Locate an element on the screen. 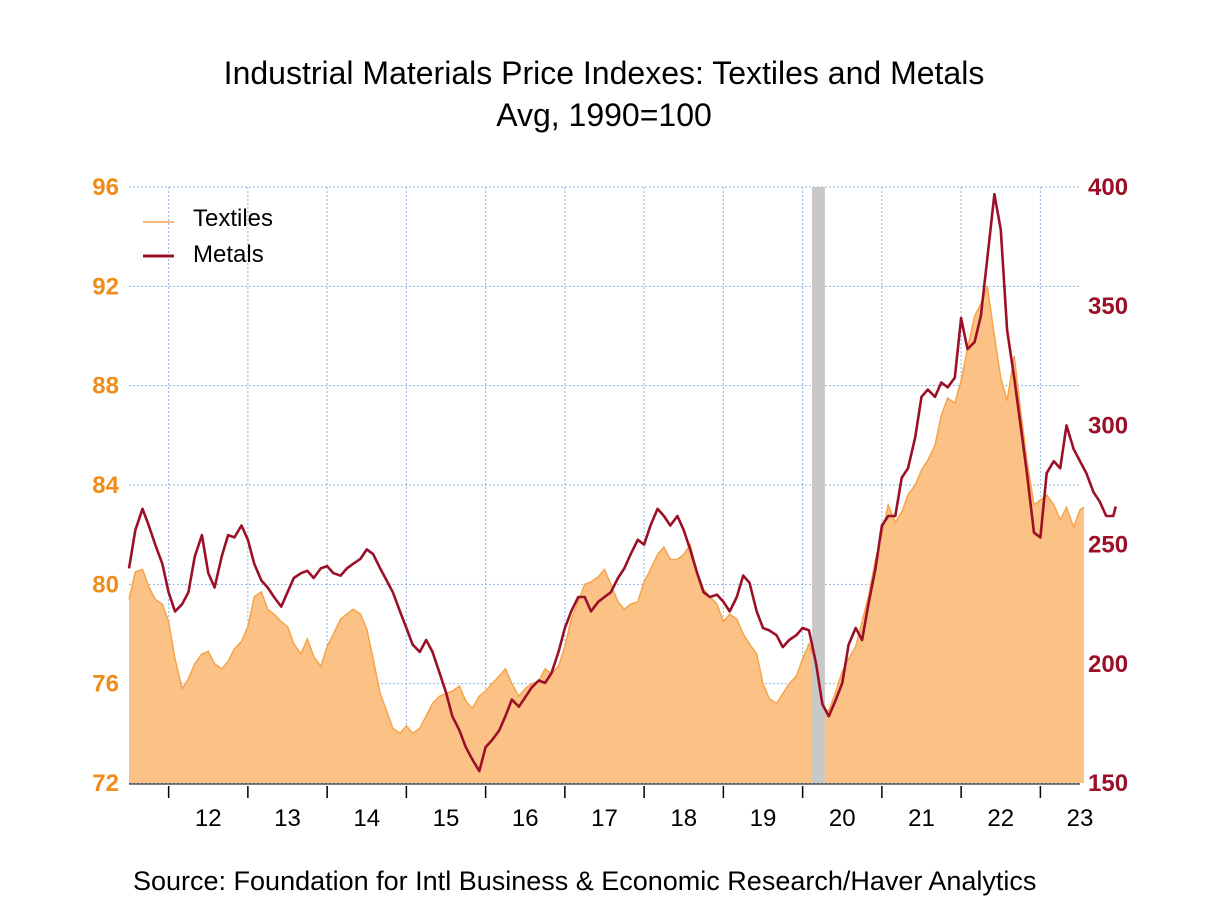  recession-bar-overlay is located at coordinates (818, 485).